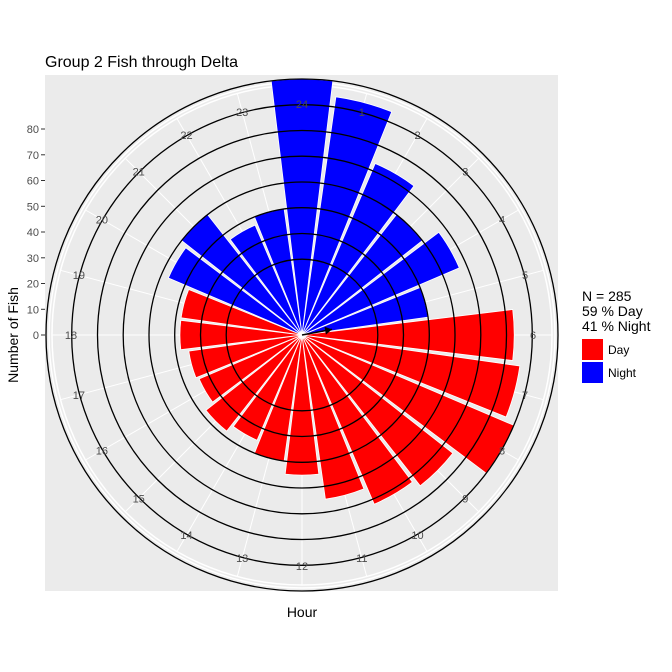 This screenshot has height=672, width=672. I want to click on hour-label: 24, so click(302, 105).